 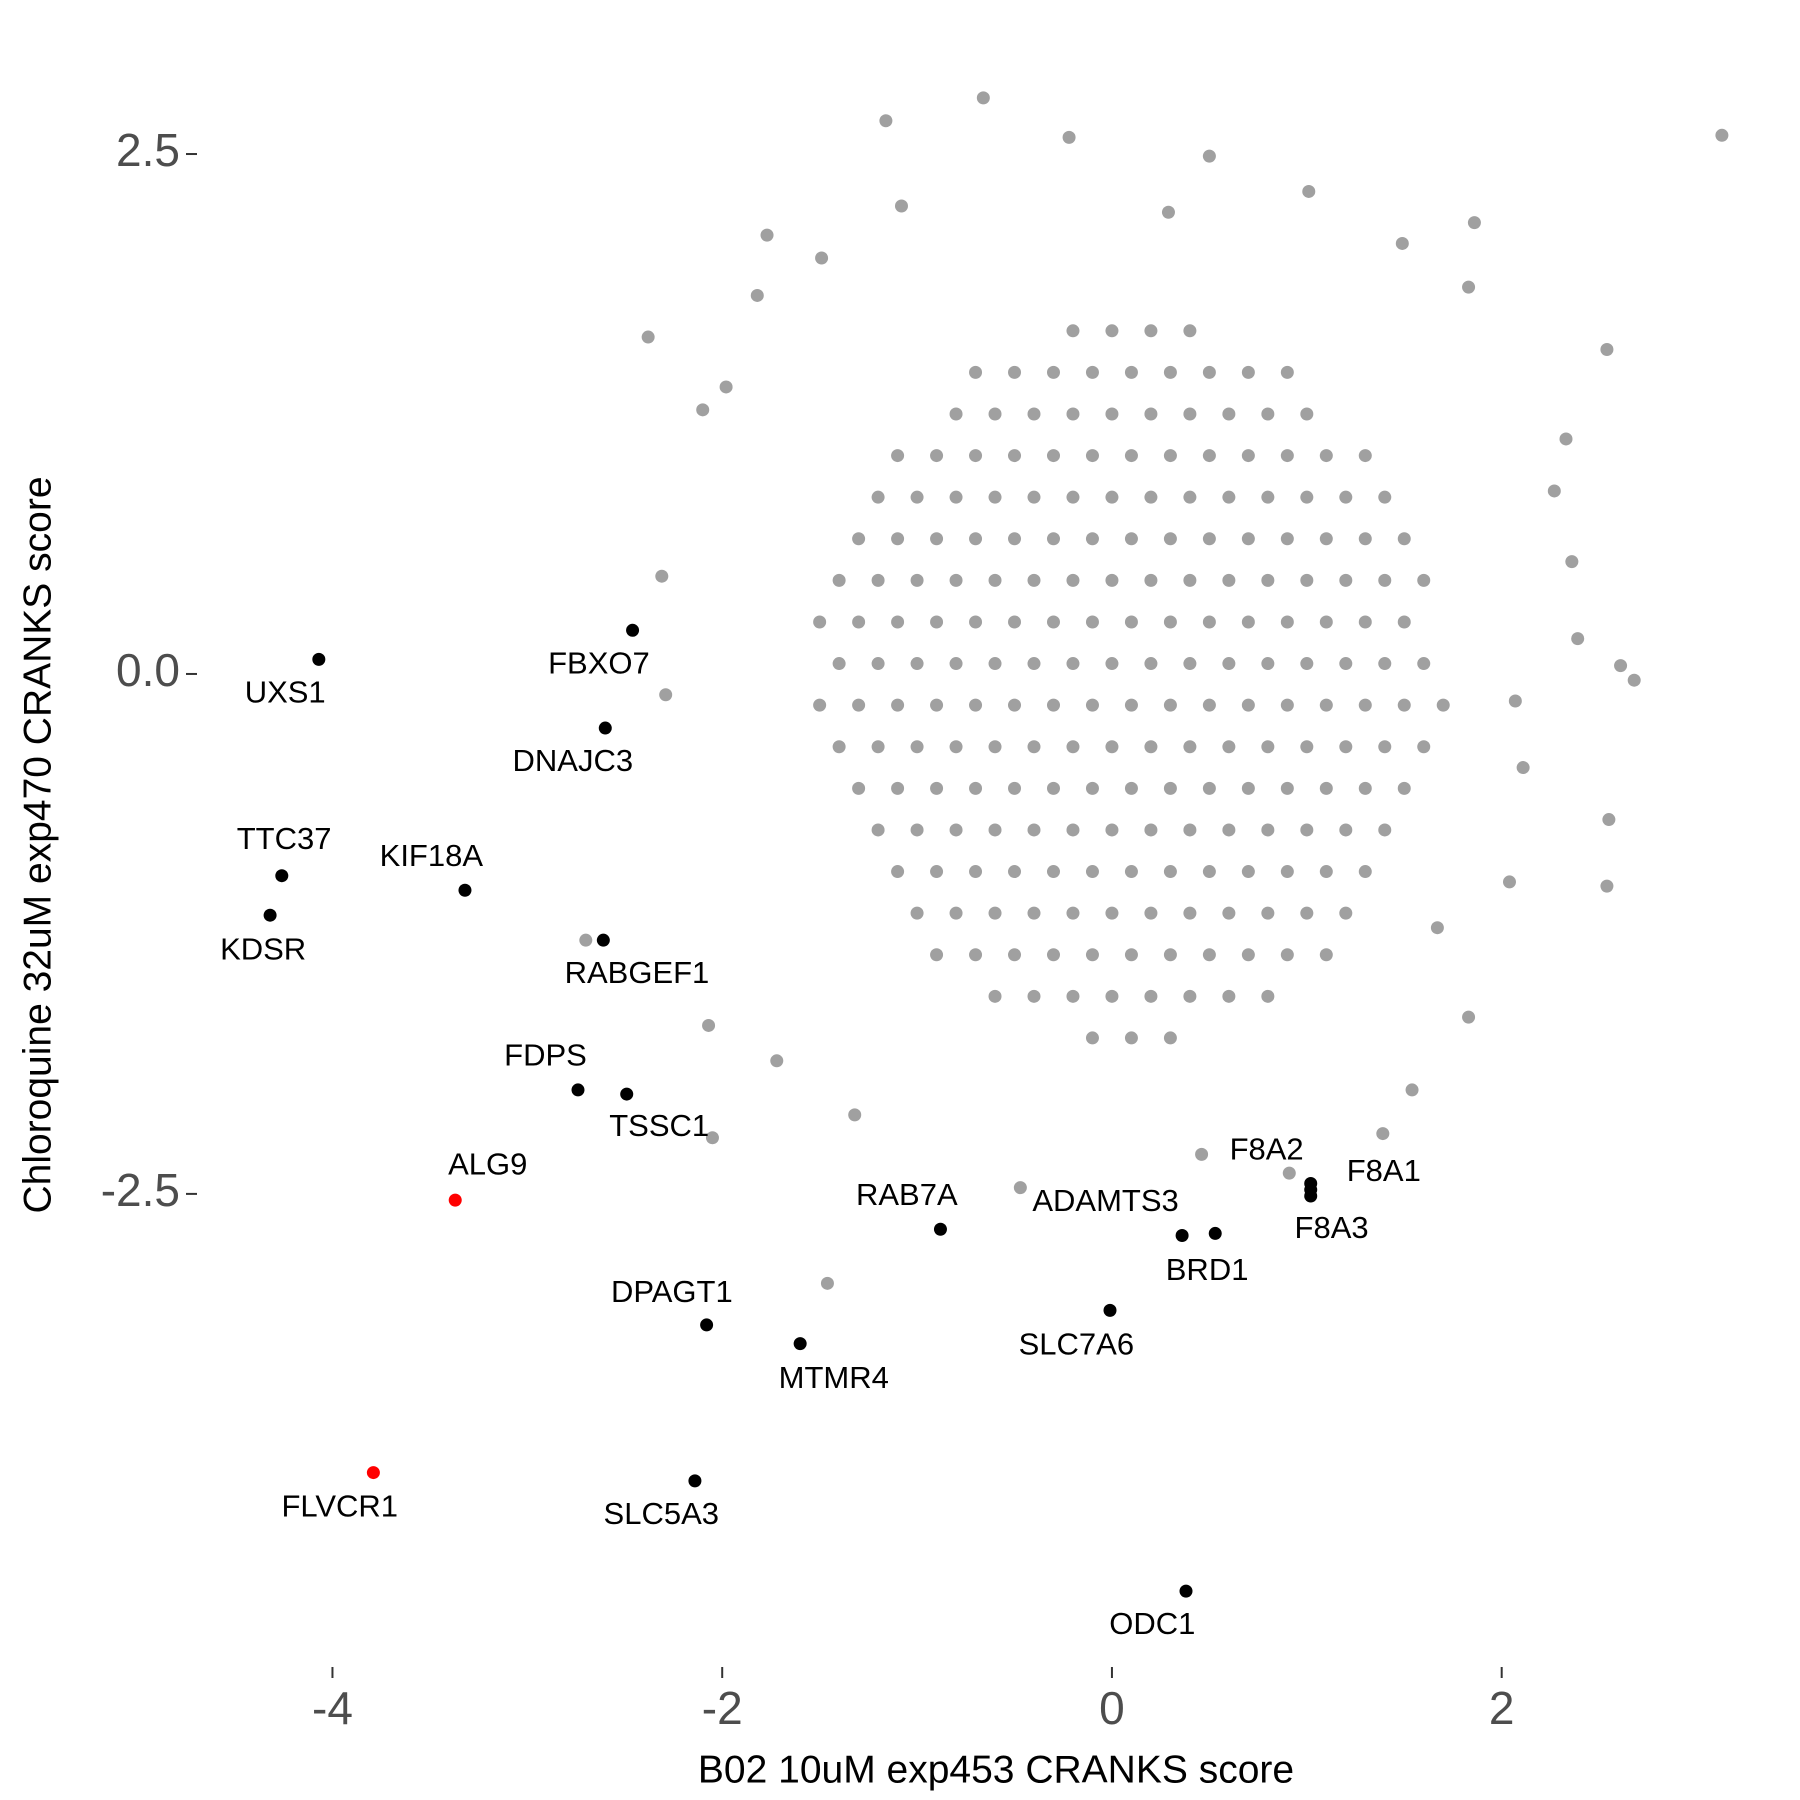 I want to click on x-tick-label: 0, so click(x=1112, y=1708).